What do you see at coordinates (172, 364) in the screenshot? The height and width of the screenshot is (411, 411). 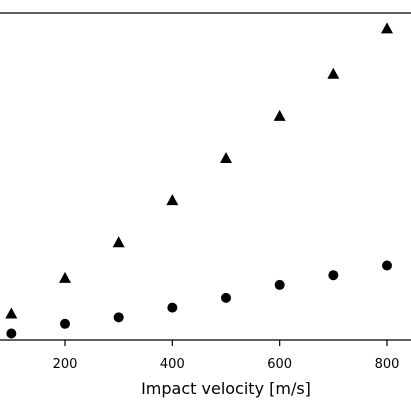 I see `x-tick-label-400: 400` at bounding box center [172, 364].